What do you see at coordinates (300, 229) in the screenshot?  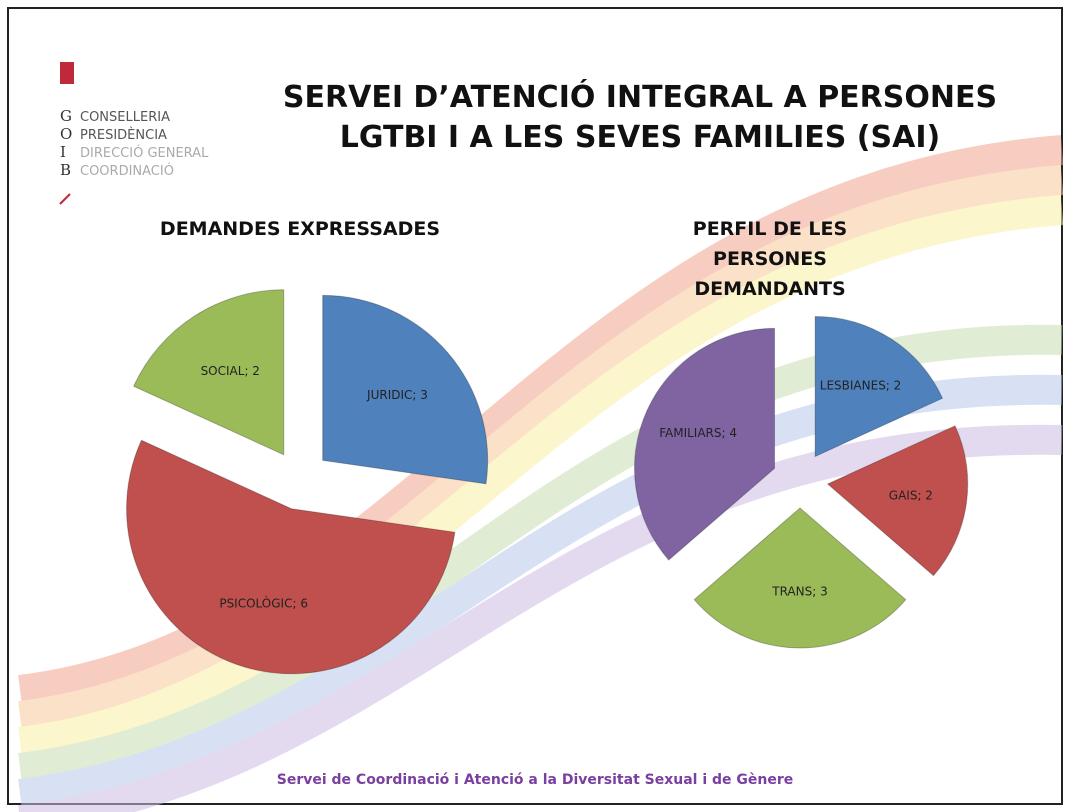 I see `chart-title: DEMANDES EXPRESSADES` at bounding box center [300, 229].